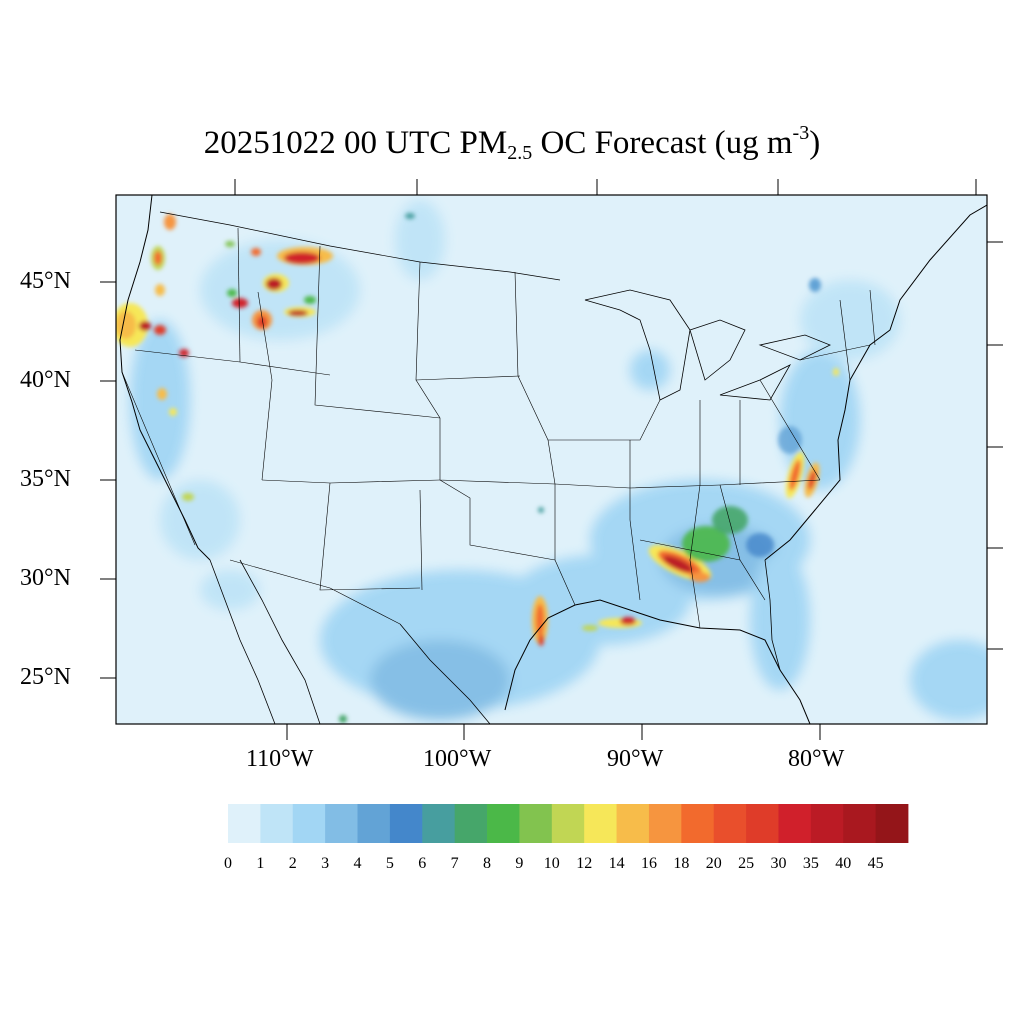 The height and width of the screenshot is (1024, 1024). I want to click on colorbar-label-5: 5, so click(389, 863).